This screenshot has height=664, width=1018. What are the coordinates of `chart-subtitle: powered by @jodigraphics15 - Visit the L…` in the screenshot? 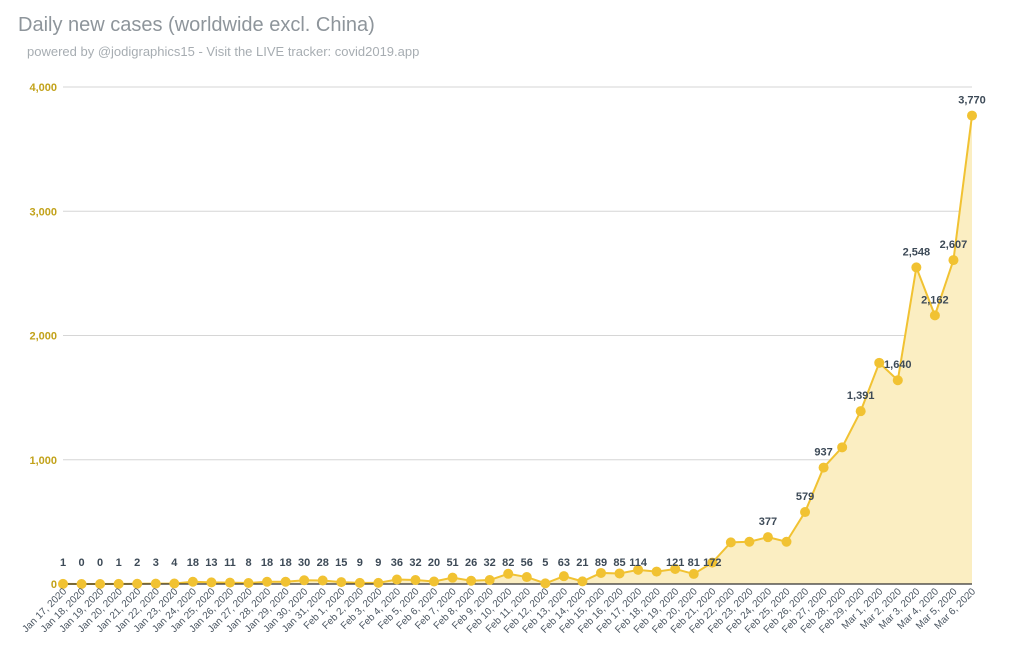 It's located at (223, 51).